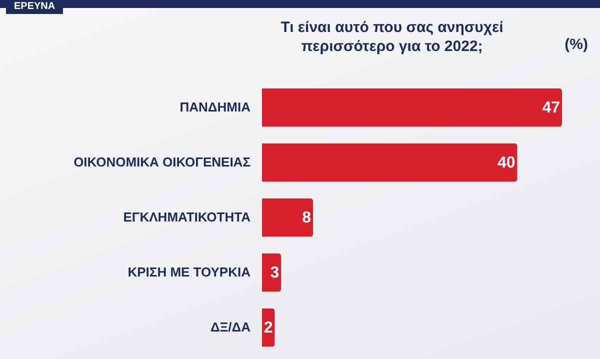 The width and height of the screenshot is (600, 359). I want to click on data-label: 47, so click(551, 108).